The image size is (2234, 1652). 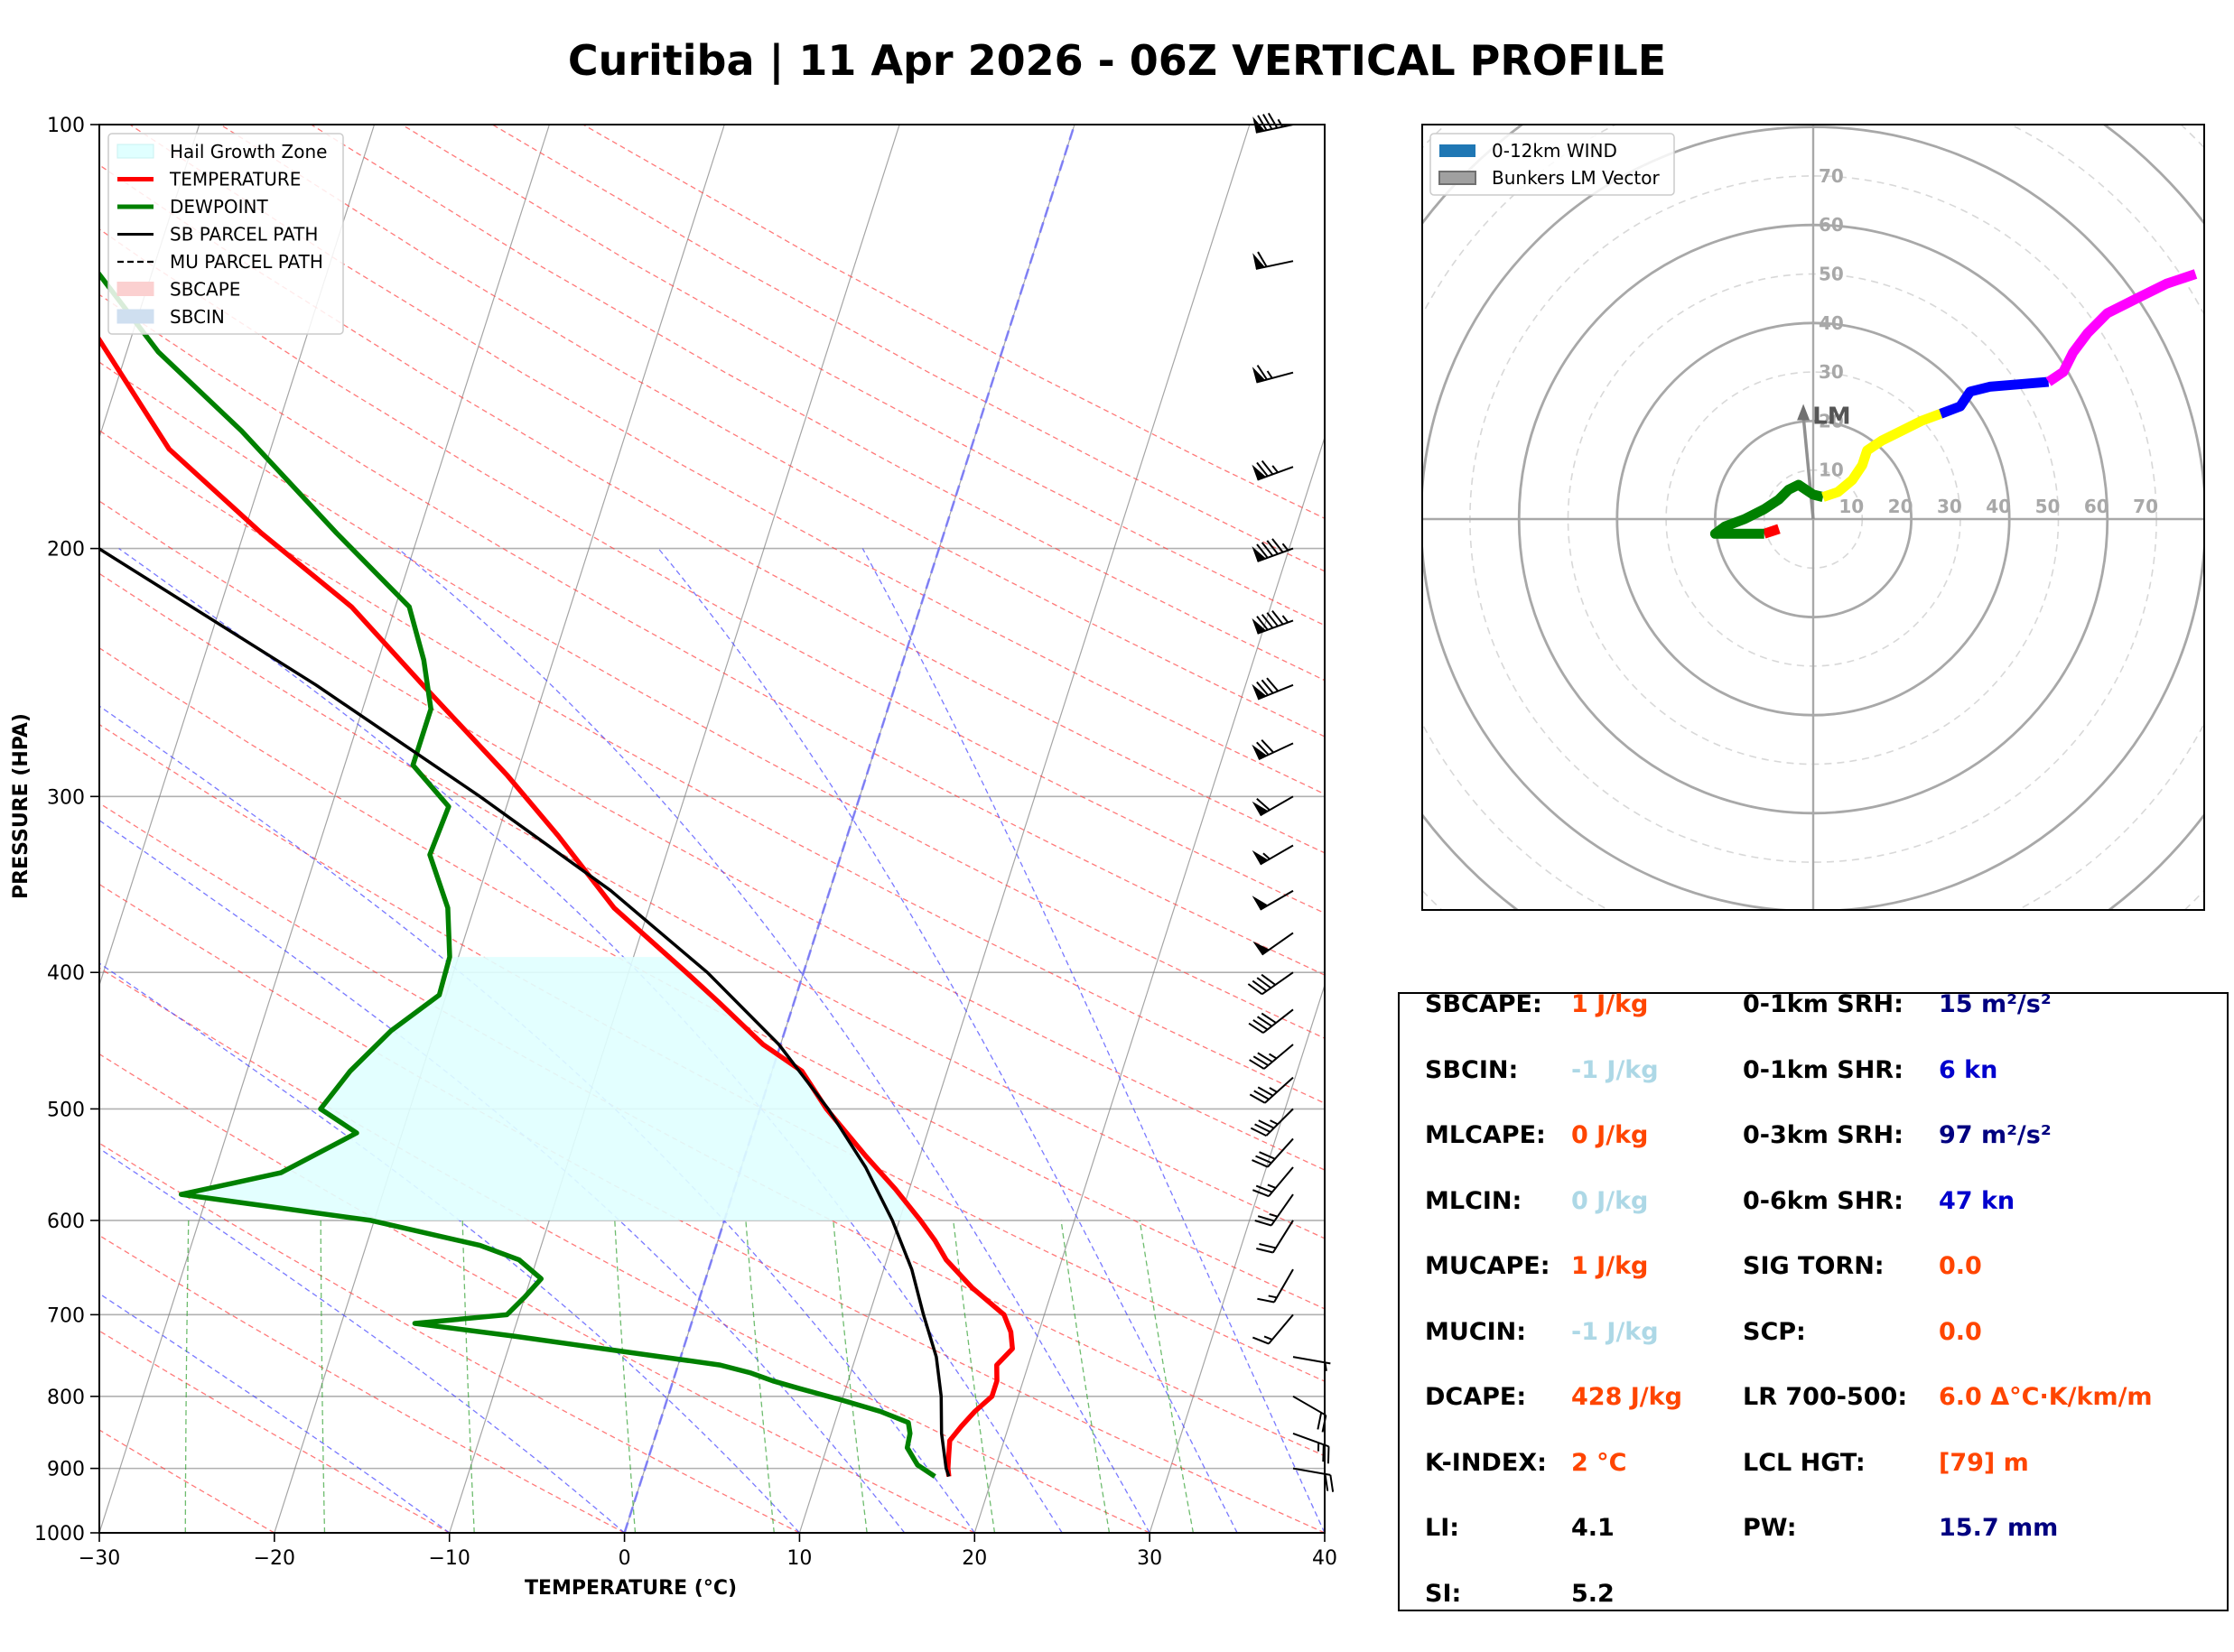 What do you see at coordinates (1610, 1135) in the screenshot?
I see `stat-value: 0 J/kg` at bounding box center [1610, 1135].